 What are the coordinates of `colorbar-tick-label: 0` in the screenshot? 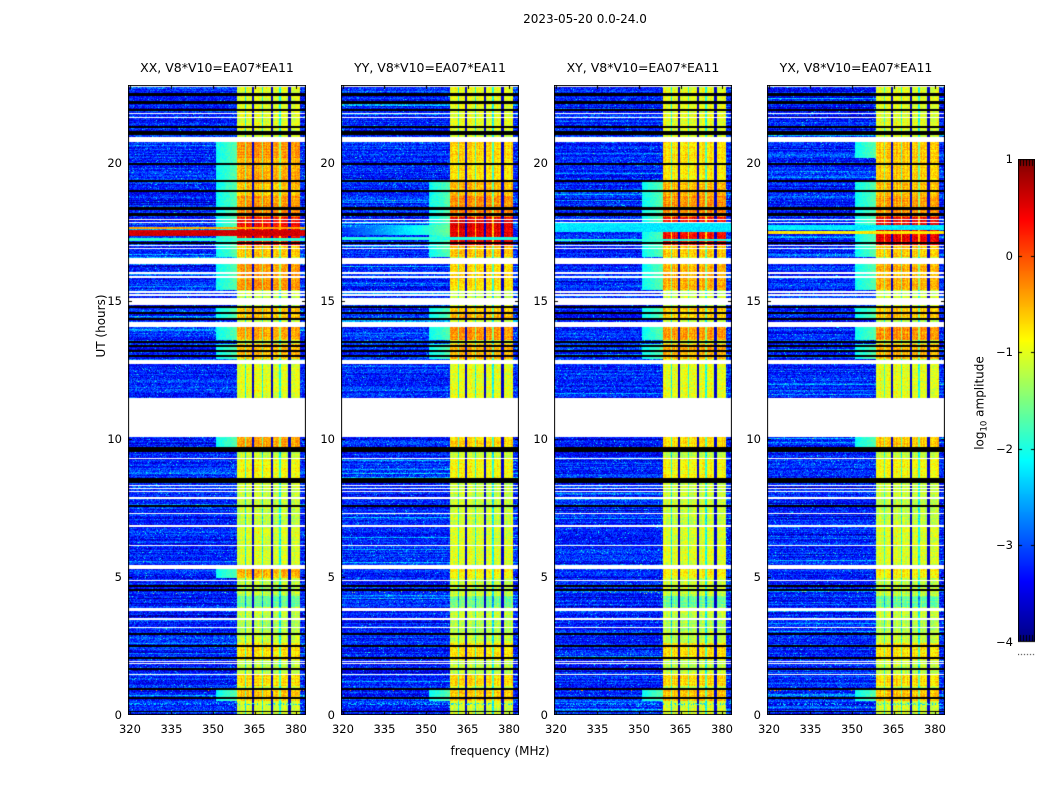 It's located at (1009, 255).